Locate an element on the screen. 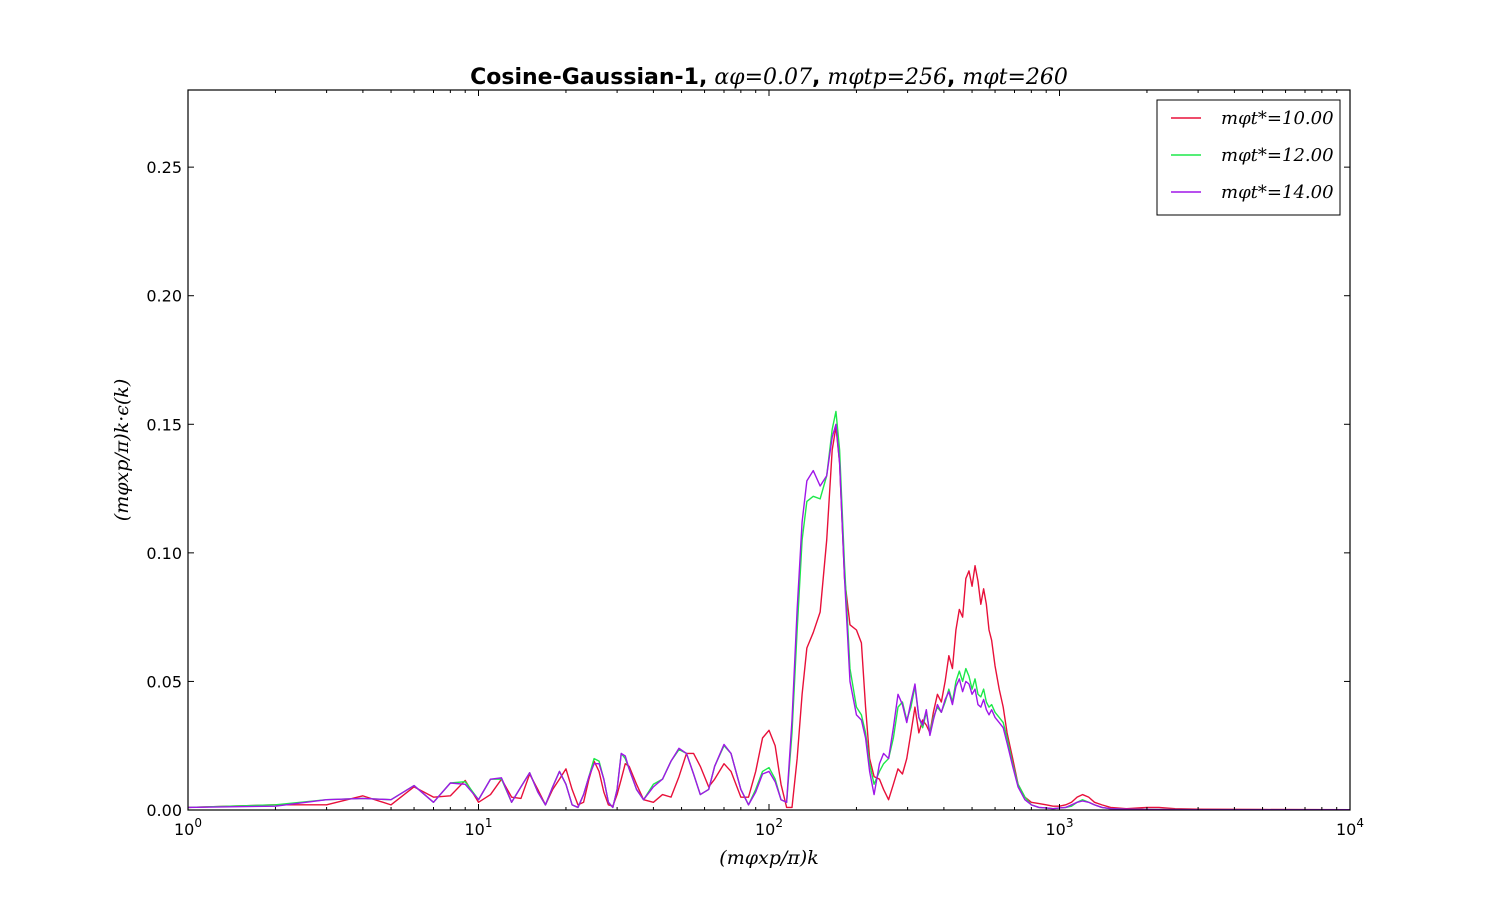 This screenshot has width=1500, height=900. y-tick-label: 0.25 is located at coordinates (164, 167).